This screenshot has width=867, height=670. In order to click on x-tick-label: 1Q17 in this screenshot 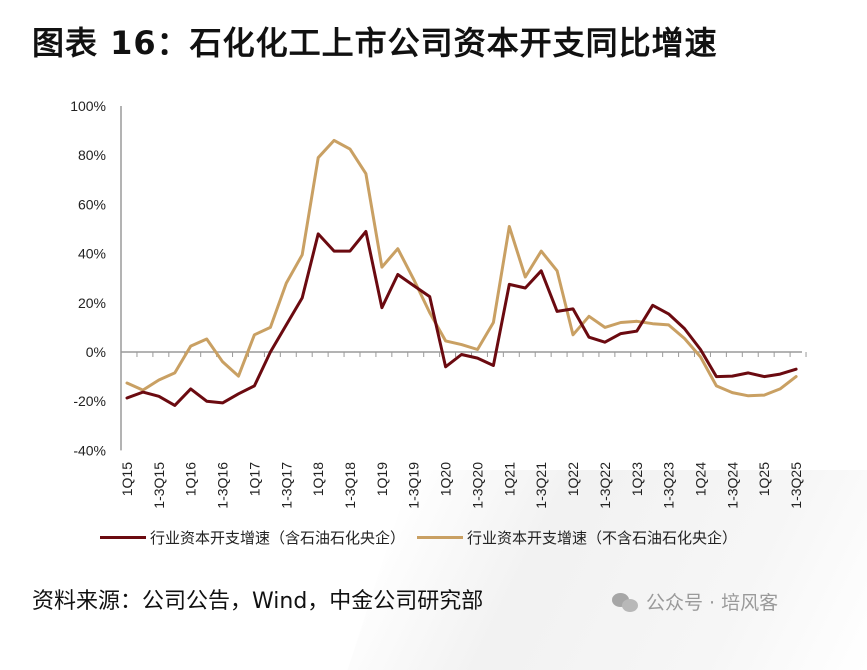, I will do `click(254, 479)`.